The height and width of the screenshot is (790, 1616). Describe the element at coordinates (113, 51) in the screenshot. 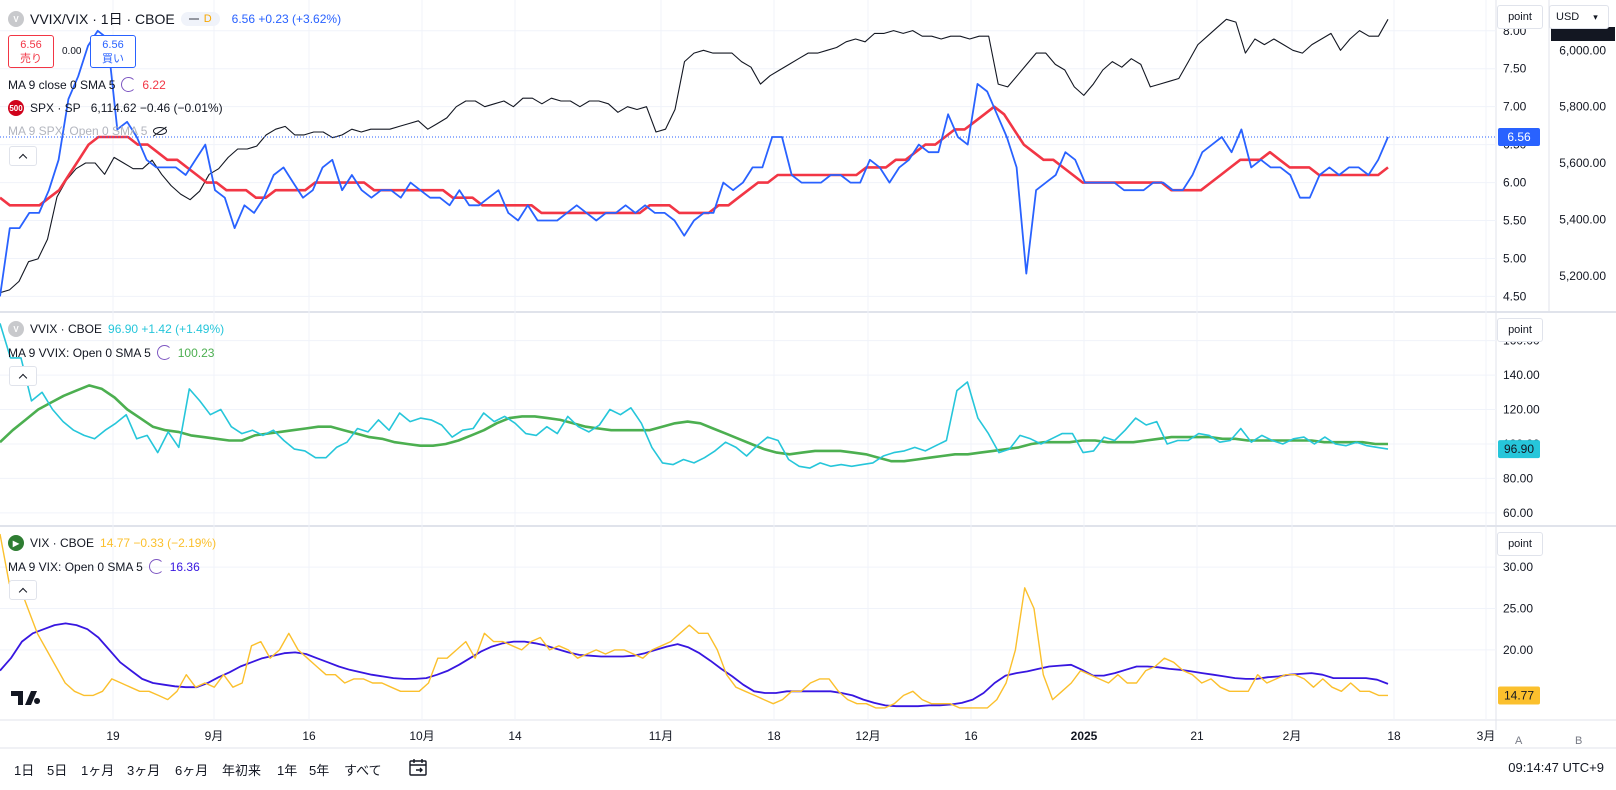

I see `buy-button: 6.56 買い` at that location.